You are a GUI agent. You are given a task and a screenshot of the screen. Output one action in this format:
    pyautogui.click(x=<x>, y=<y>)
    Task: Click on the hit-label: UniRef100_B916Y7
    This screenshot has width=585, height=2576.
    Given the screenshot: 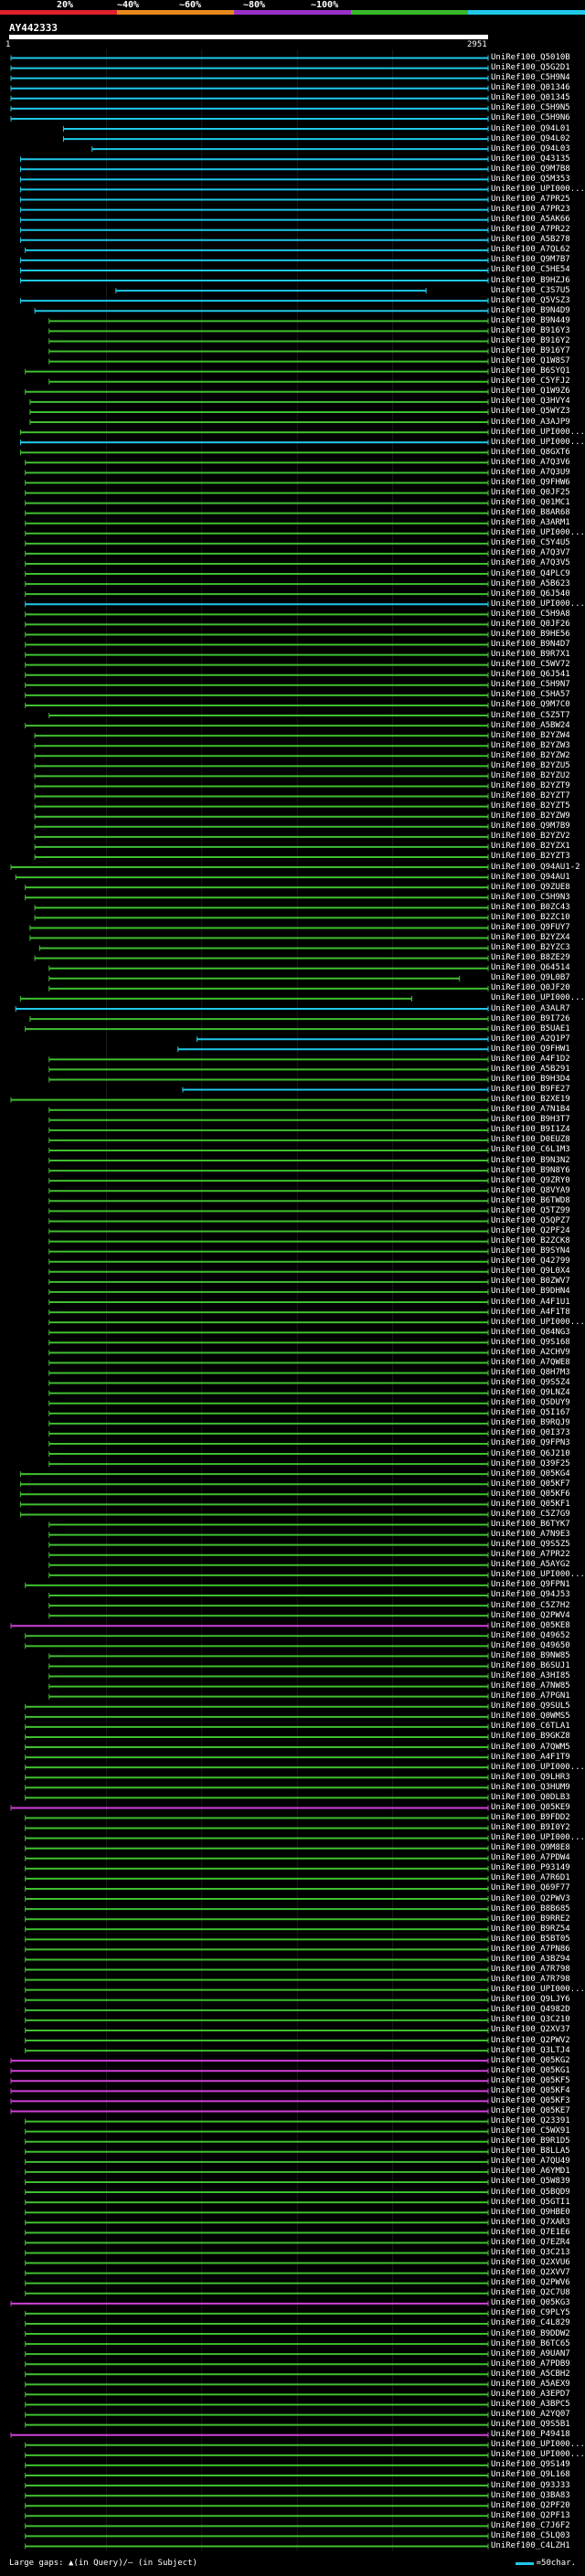 What is the action you would take?
    pyautogui.click(x=531, y=351)
    